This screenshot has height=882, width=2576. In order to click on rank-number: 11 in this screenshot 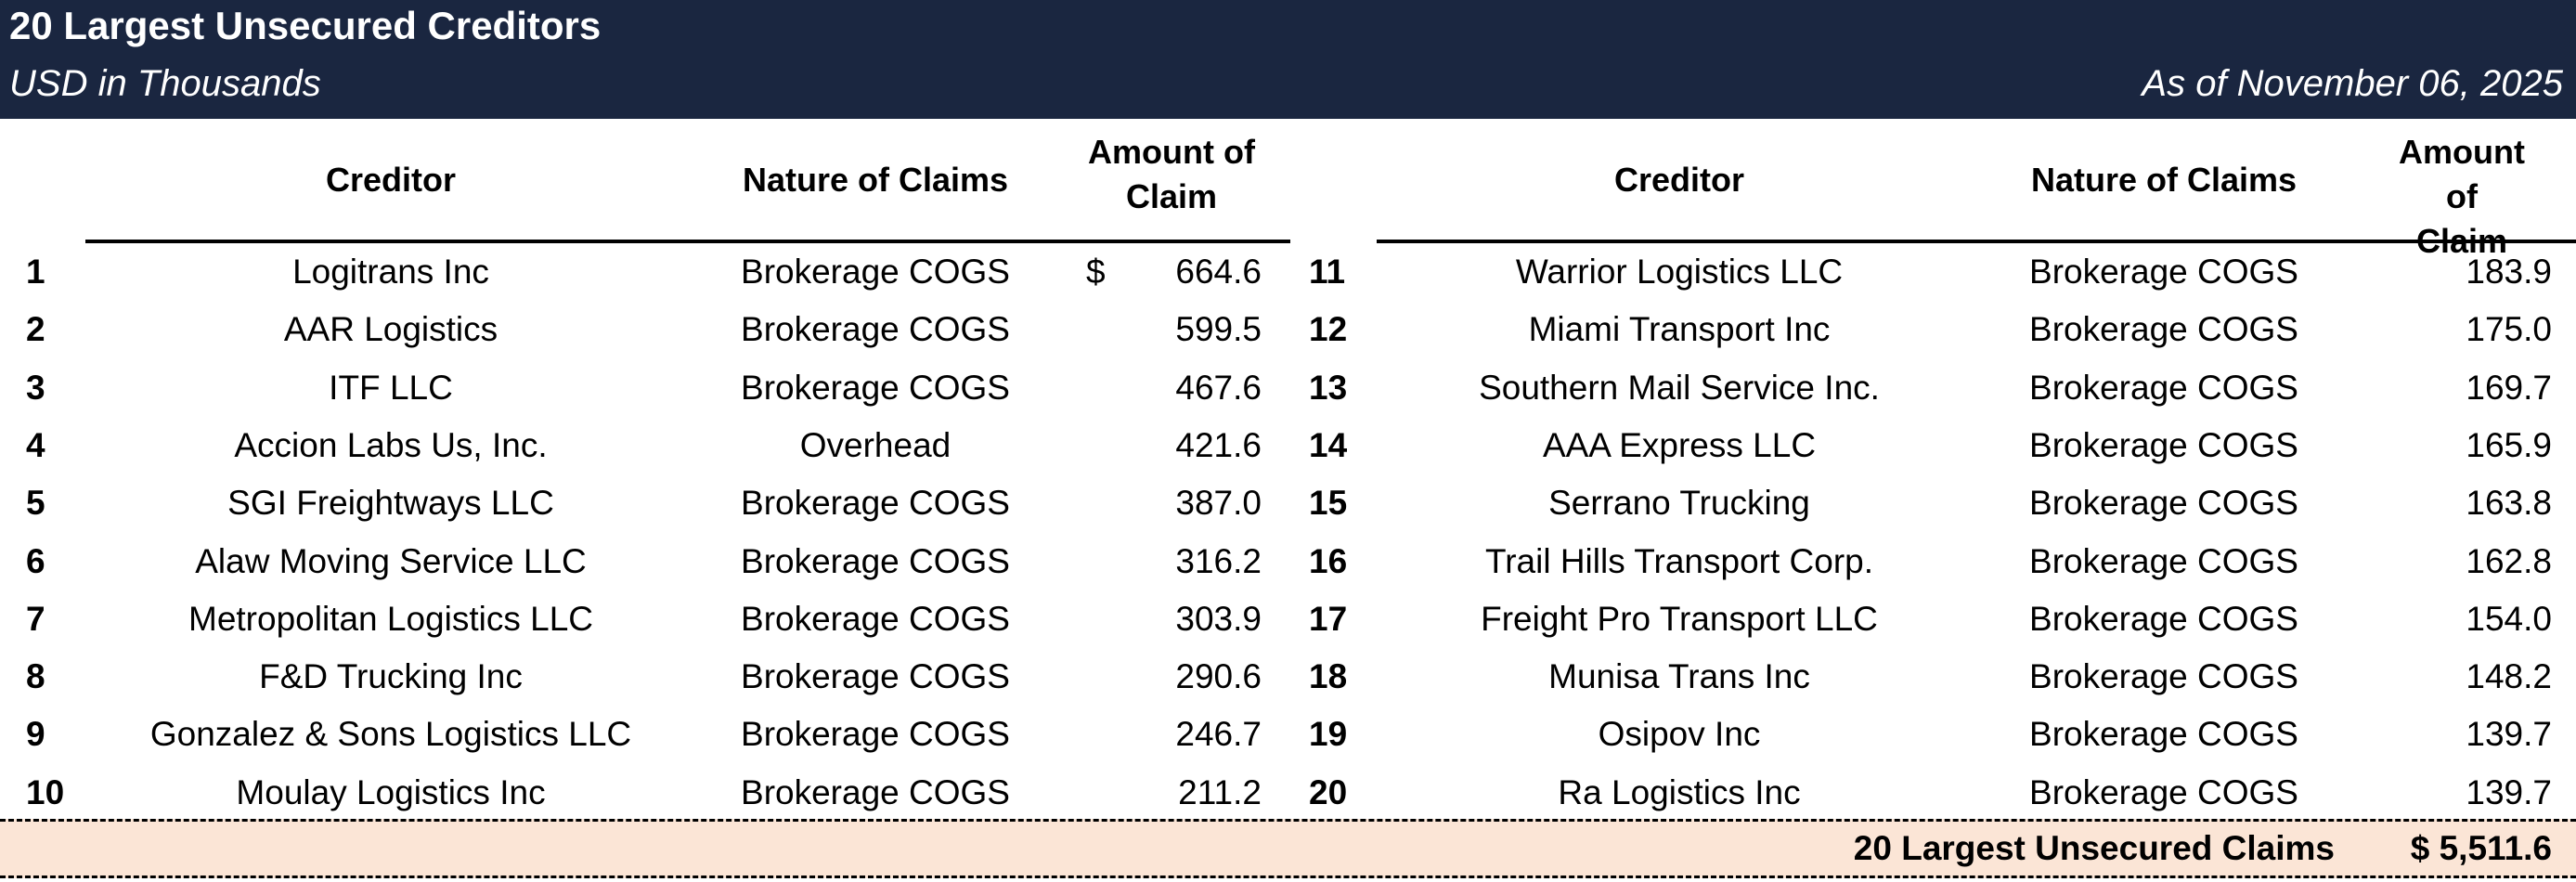, I will do `click(1327, 272)`.